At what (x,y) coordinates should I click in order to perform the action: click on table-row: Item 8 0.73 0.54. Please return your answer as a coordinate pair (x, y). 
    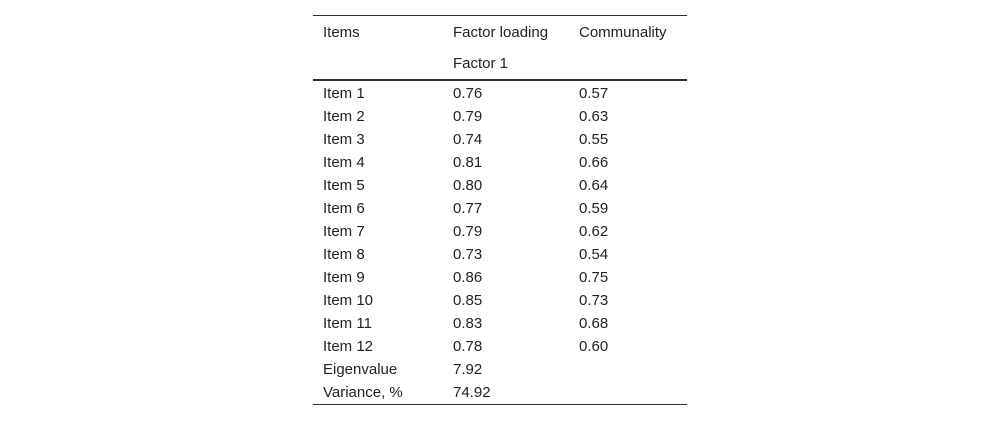
    Looking at the image, I should click on (500, 254).